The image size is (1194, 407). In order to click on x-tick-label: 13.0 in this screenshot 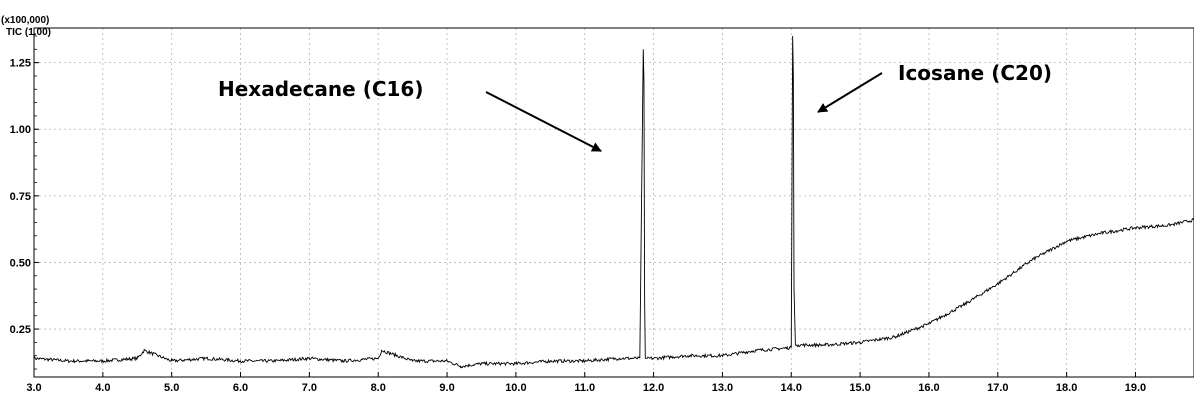, I will do `click(722, 388)`.